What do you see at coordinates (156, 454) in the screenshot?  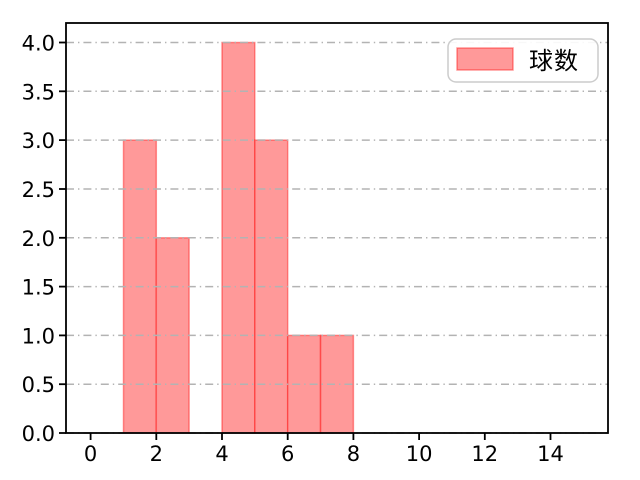 I see `x-tick-label: 2` at bounding box center [156, 454].